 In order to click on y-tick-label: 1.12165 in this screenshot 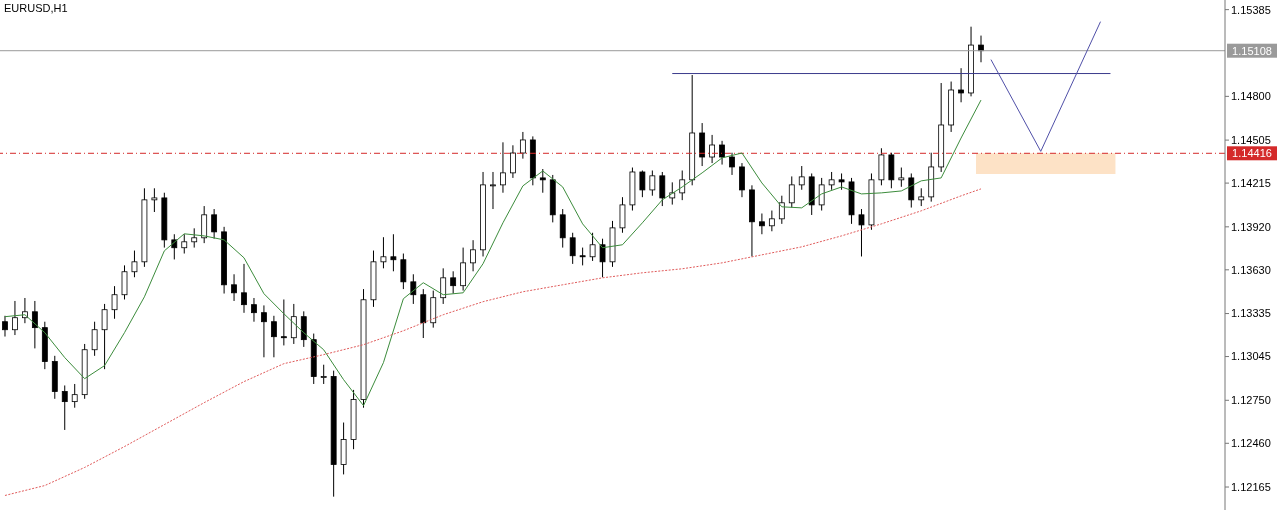, I will do `click(1251, 486)`.